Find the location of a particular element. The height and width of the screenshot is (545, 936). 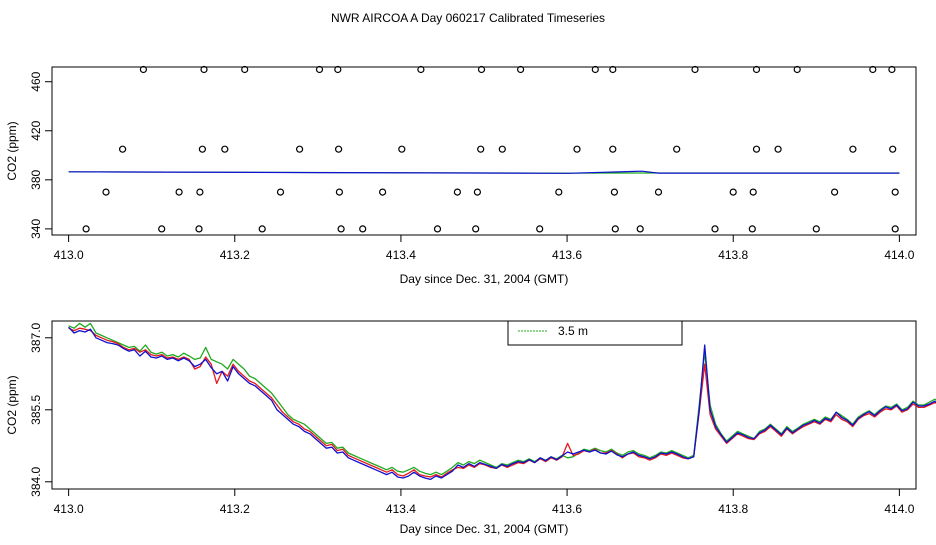

top-x-tick-label: 413.0 is located at coordinates (69, 255).